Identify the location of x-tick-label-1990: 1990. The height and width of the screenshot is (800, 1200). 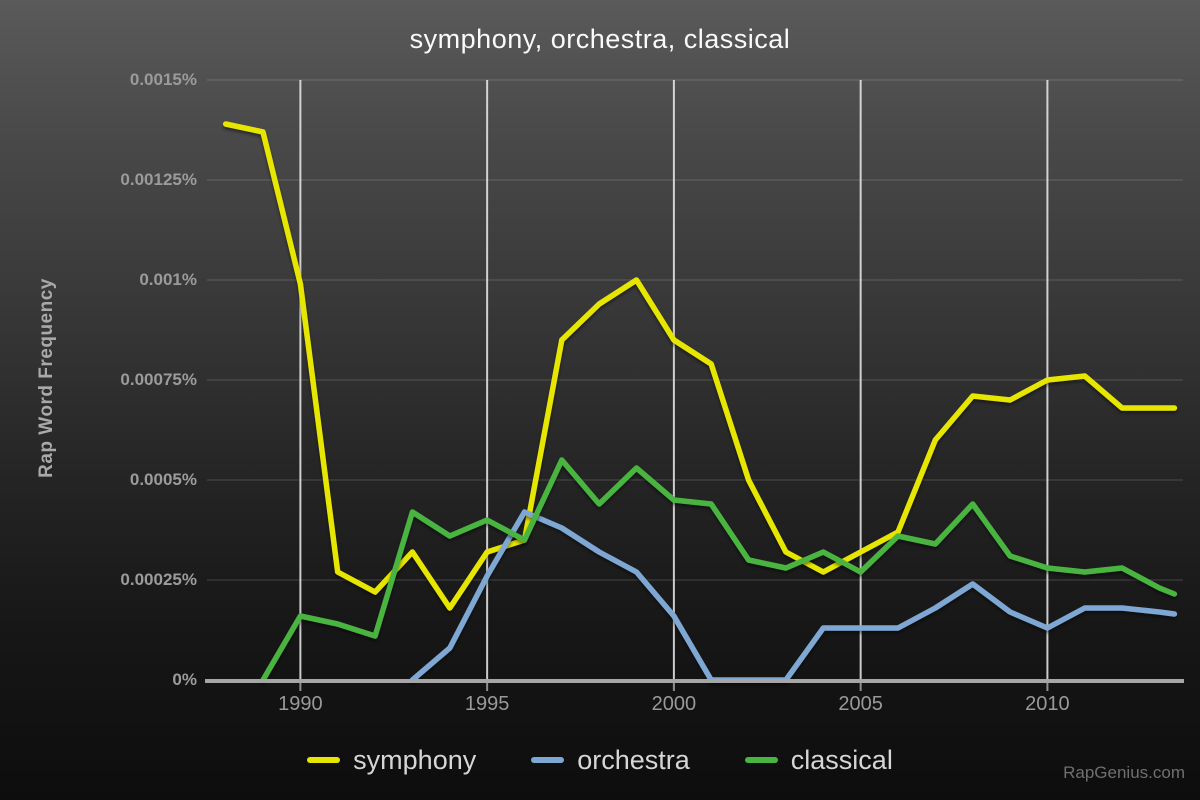
(300, 704).